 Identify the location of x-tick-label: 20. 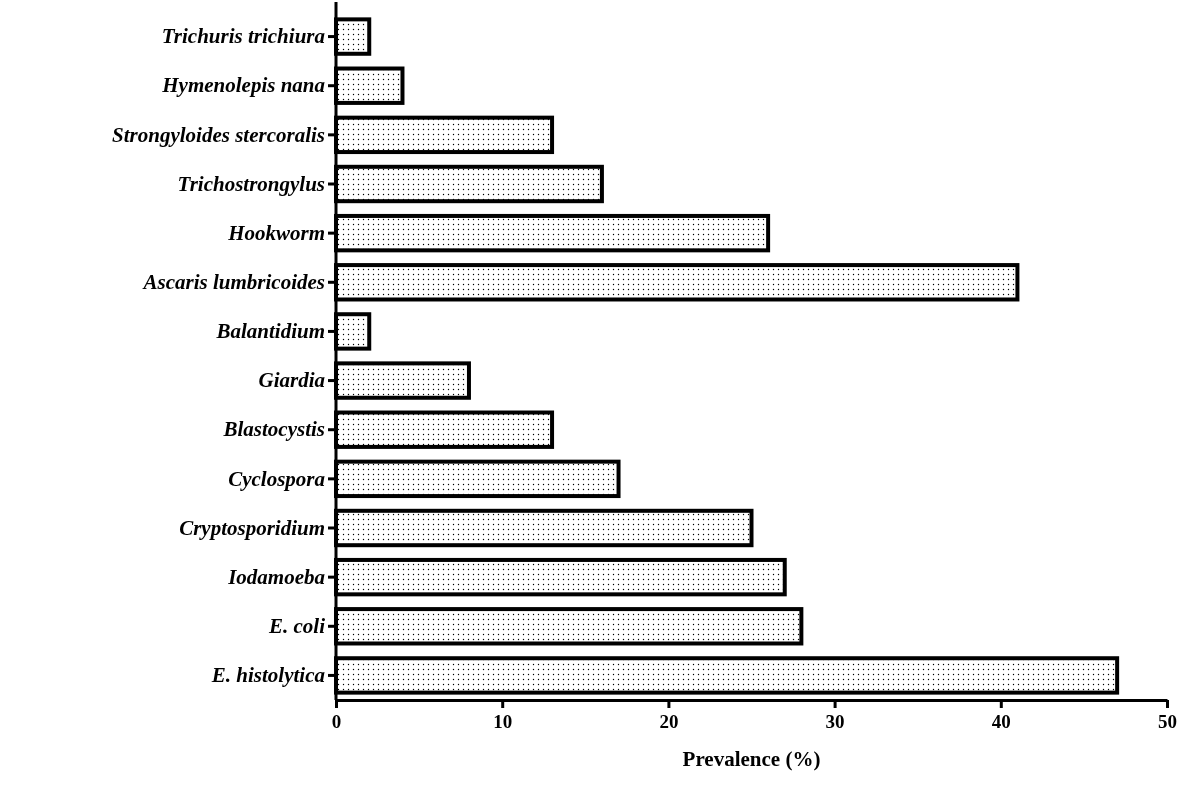
(669, 722).